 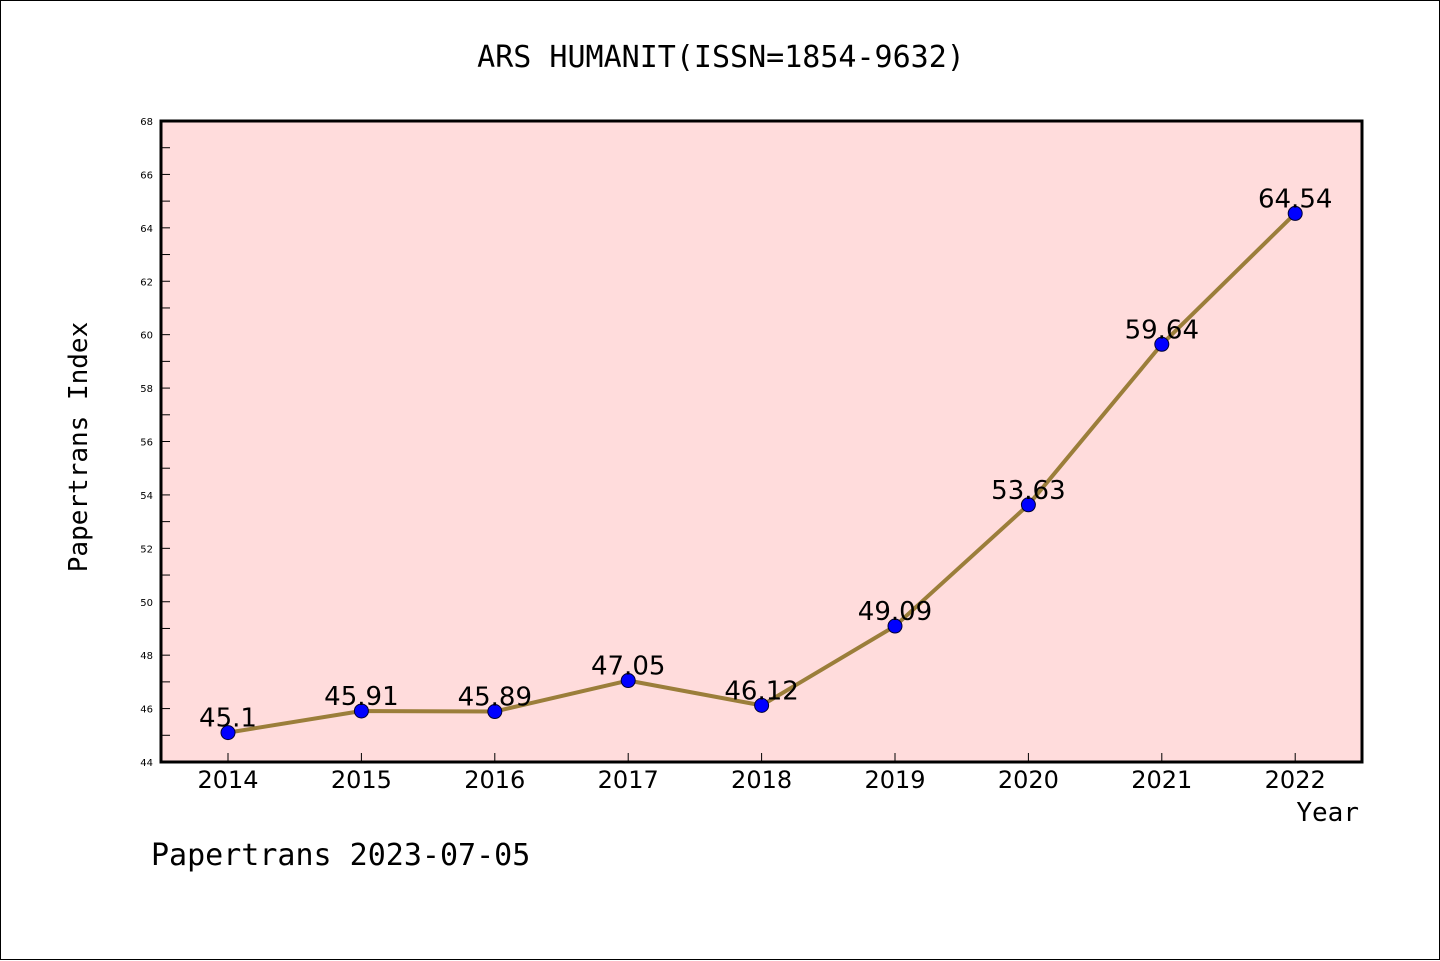 I want to click on data-label: 59.64, so click(x=1162, y=330).